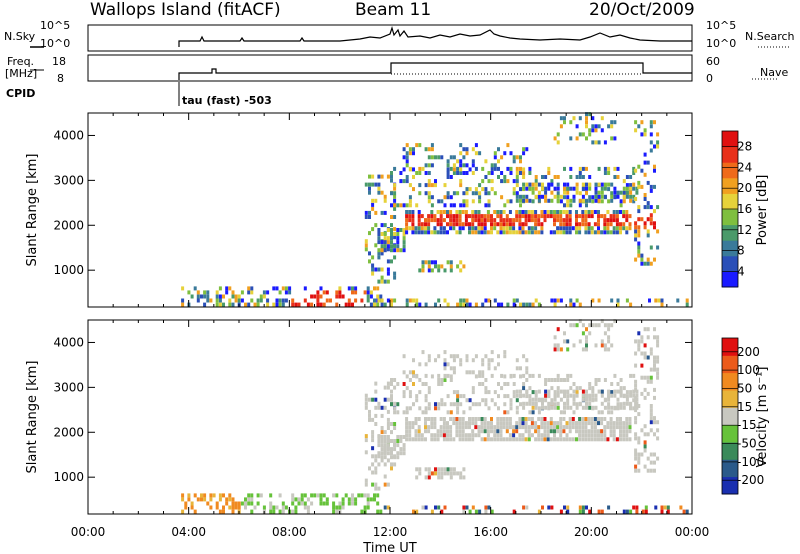 Image resolution: width=800 pixels, height=554 pixels. Describe the element at coordinates (774, 72) in the screenshot. I see `nave-label: Nave` at that location.